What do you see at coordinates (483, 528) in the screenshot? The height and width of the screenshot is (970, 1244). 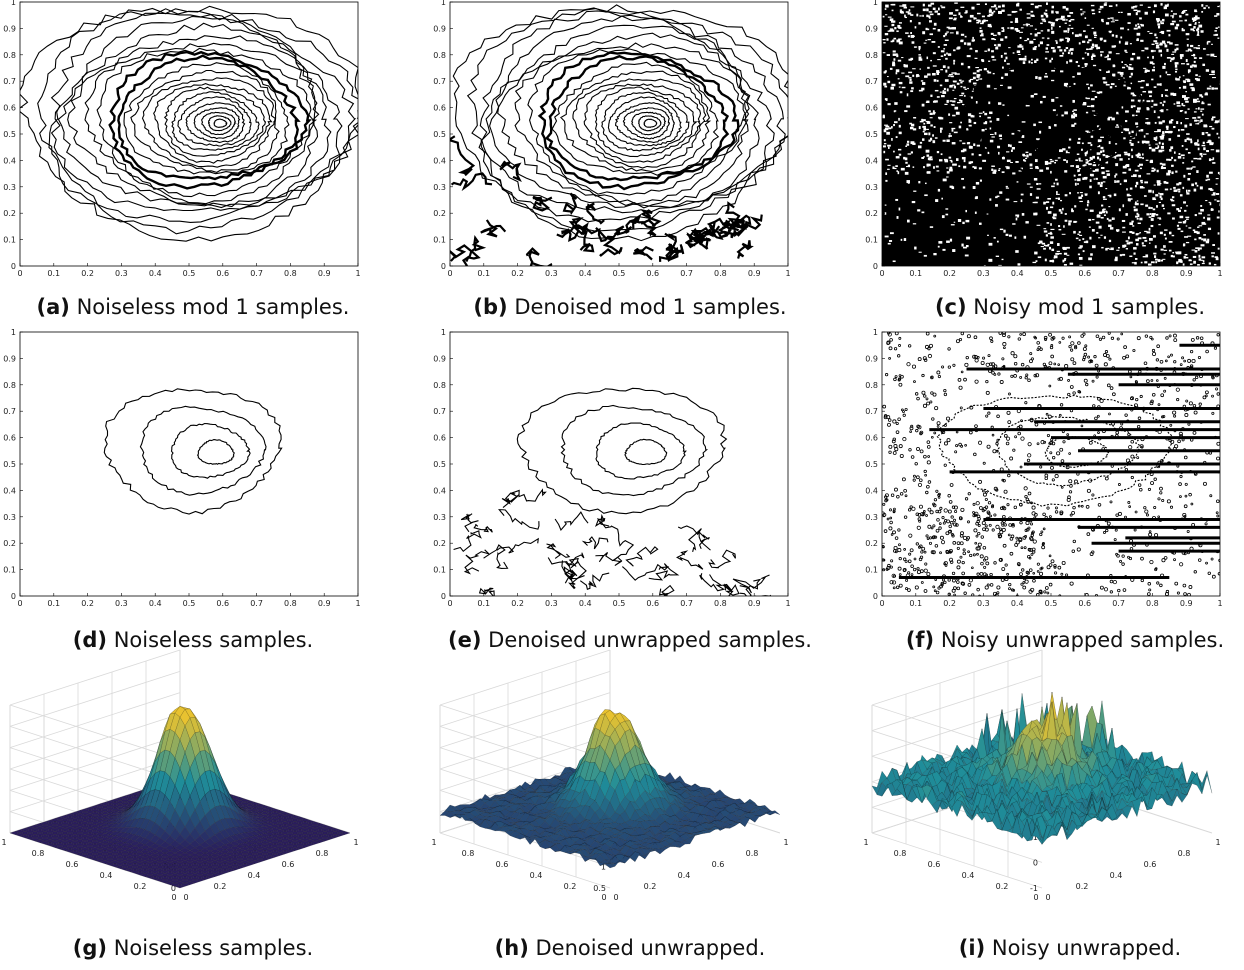 I see `noise-contour` at bounding box center [483, 528].